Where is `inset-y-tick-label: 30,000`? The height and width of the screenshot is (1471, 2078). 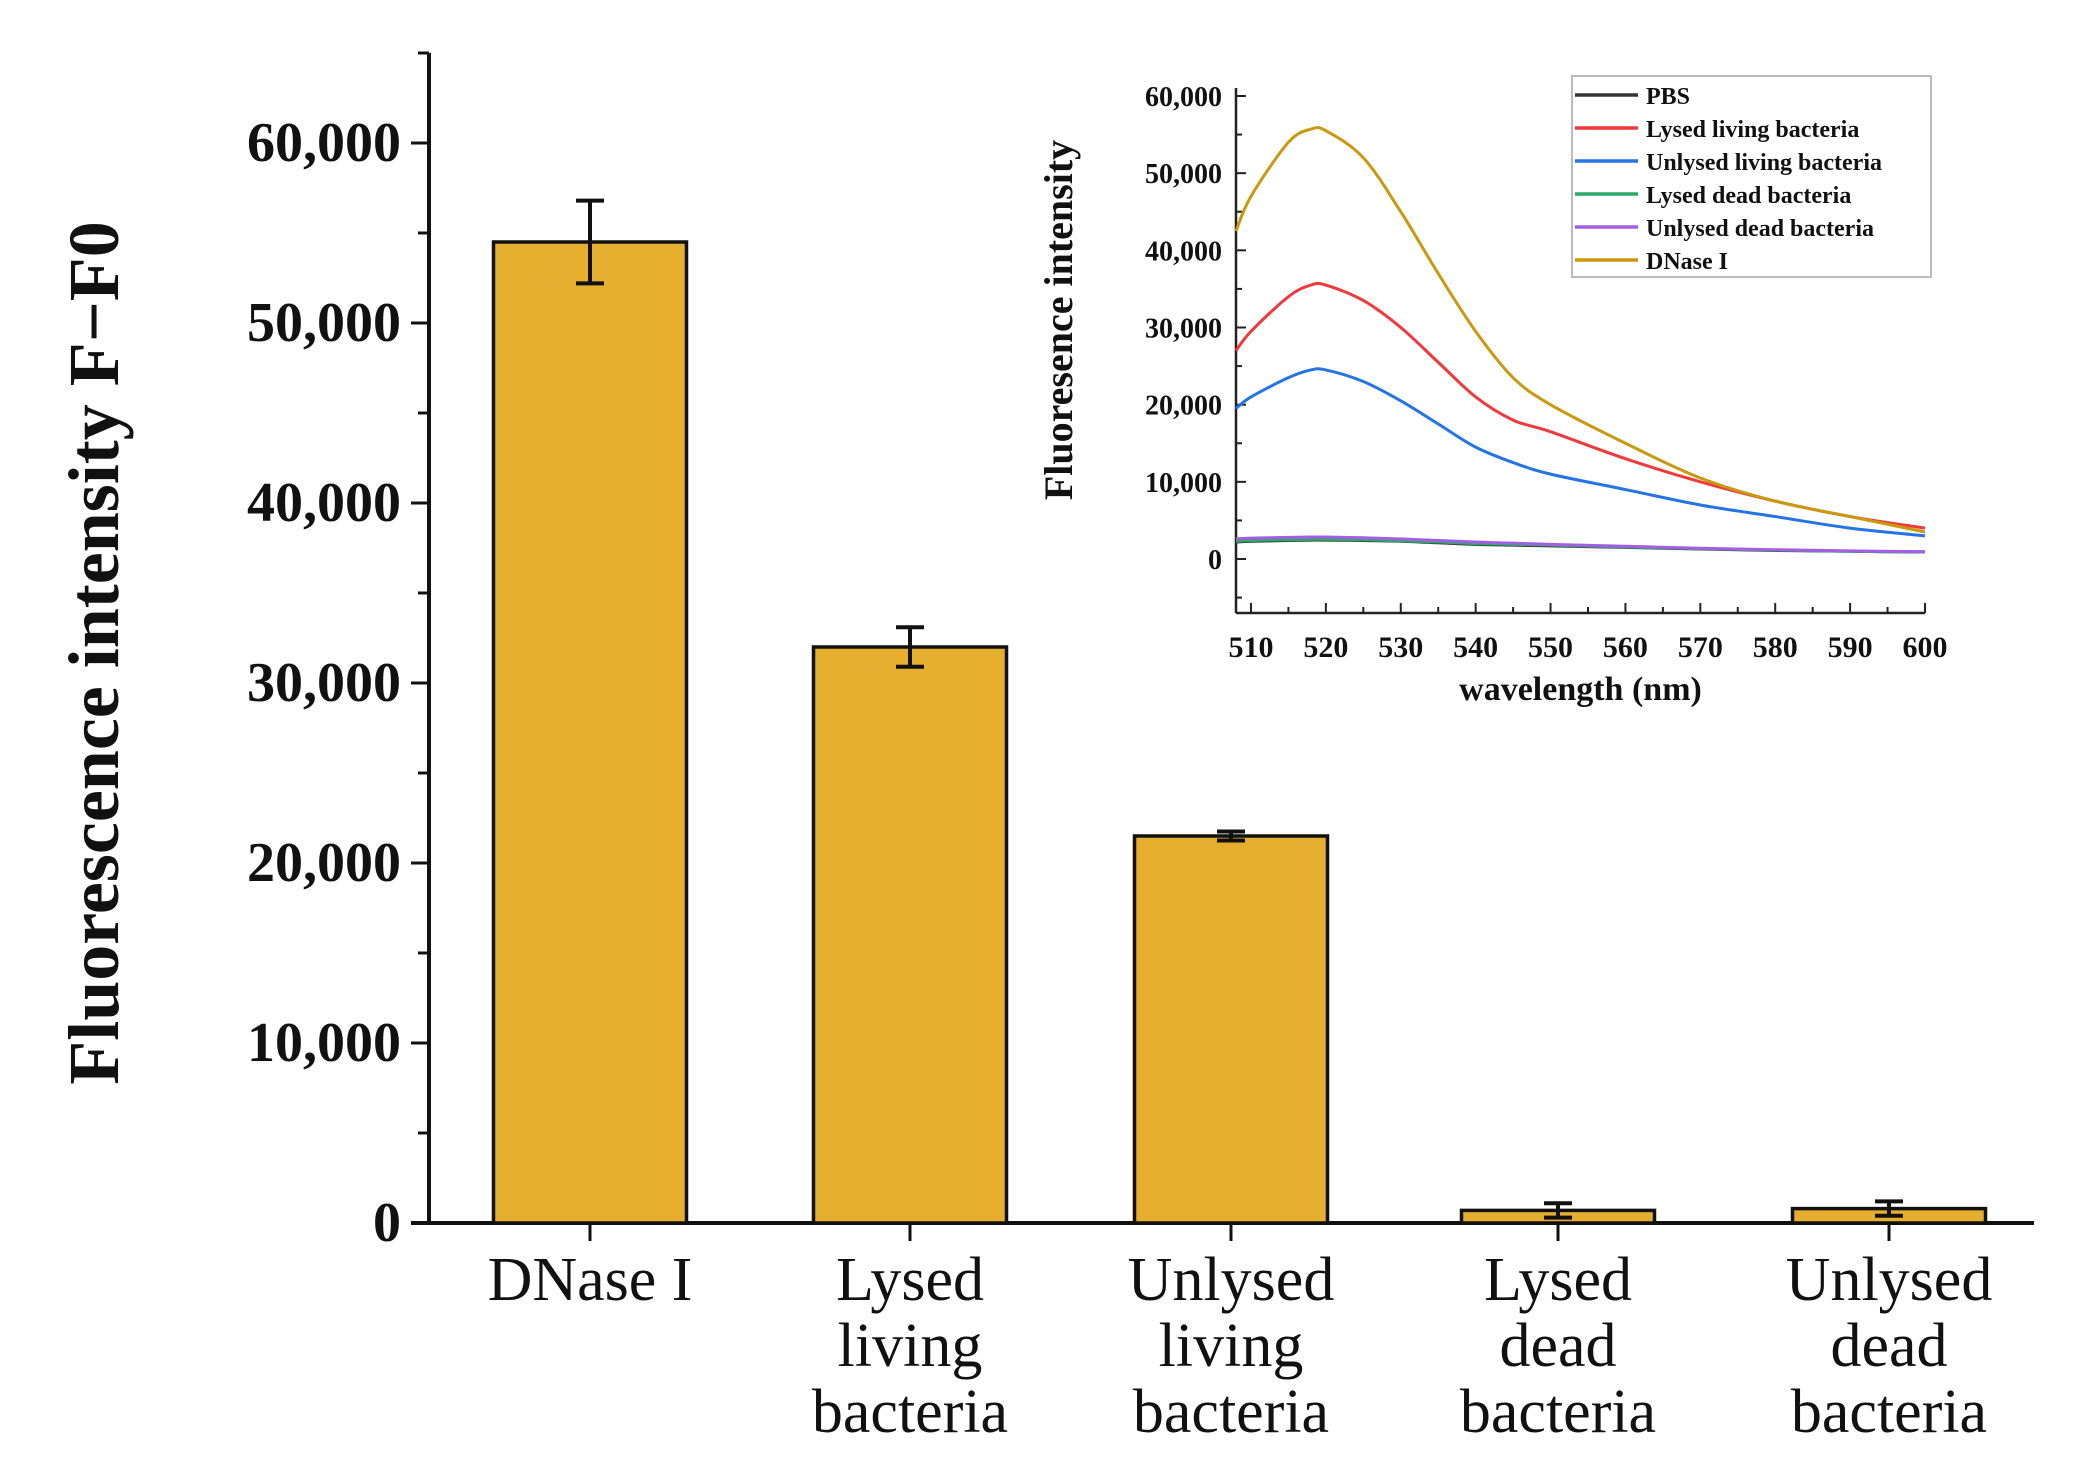 inset-y-tick-label: 30,000 is located at coordinates (1183, 329).